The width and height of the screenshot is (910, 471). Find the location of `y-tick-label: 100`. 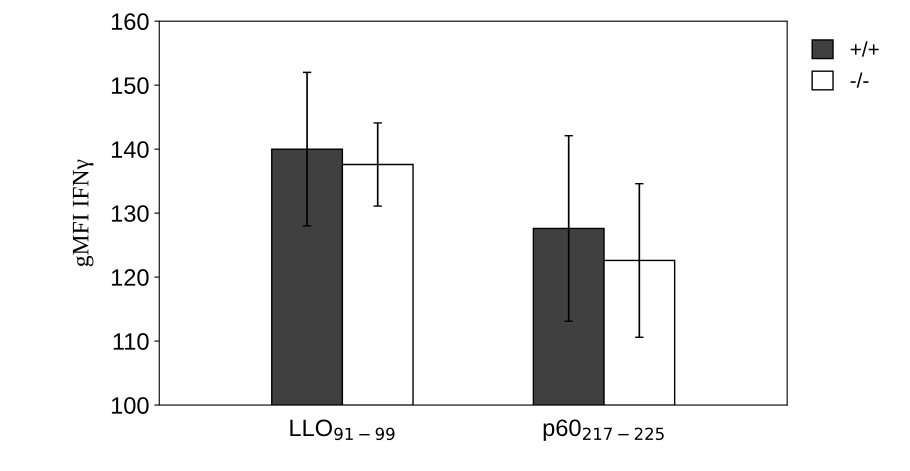

y-tick-label: 100 is located at coordinates (130, 405).